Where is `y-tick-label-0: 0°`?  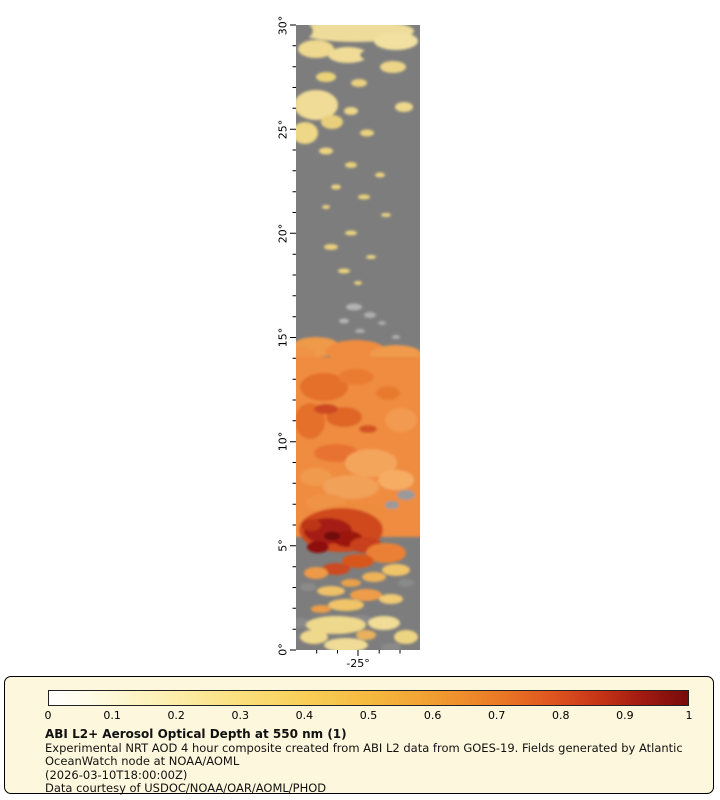
y-tick-label-0: 0° is located at coordinates (283, 649).